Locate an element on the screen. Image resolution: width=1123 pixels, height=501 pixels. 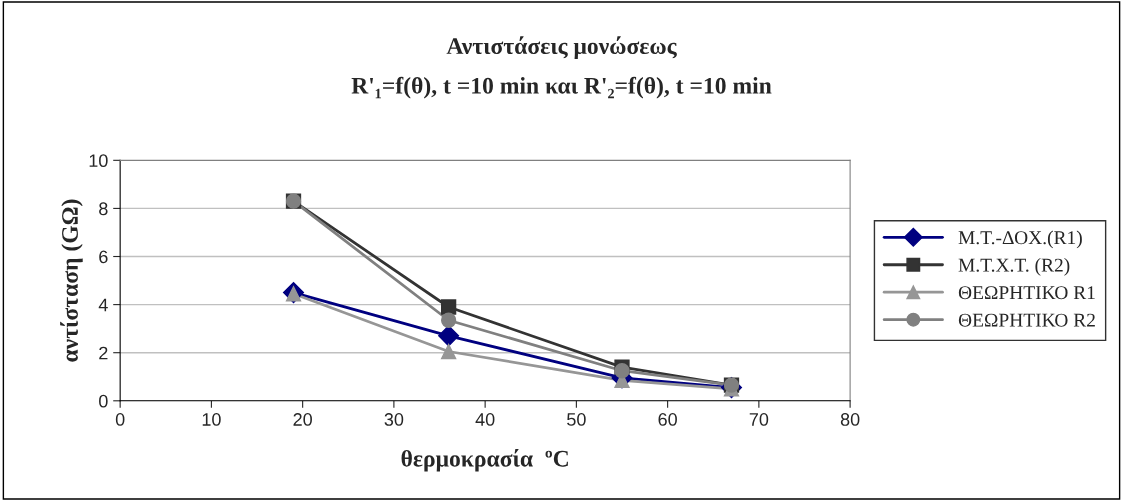
legend-label: ΘΕΩΡΗΤΙΚΟ R1 is located at coordinates (1026, 293).